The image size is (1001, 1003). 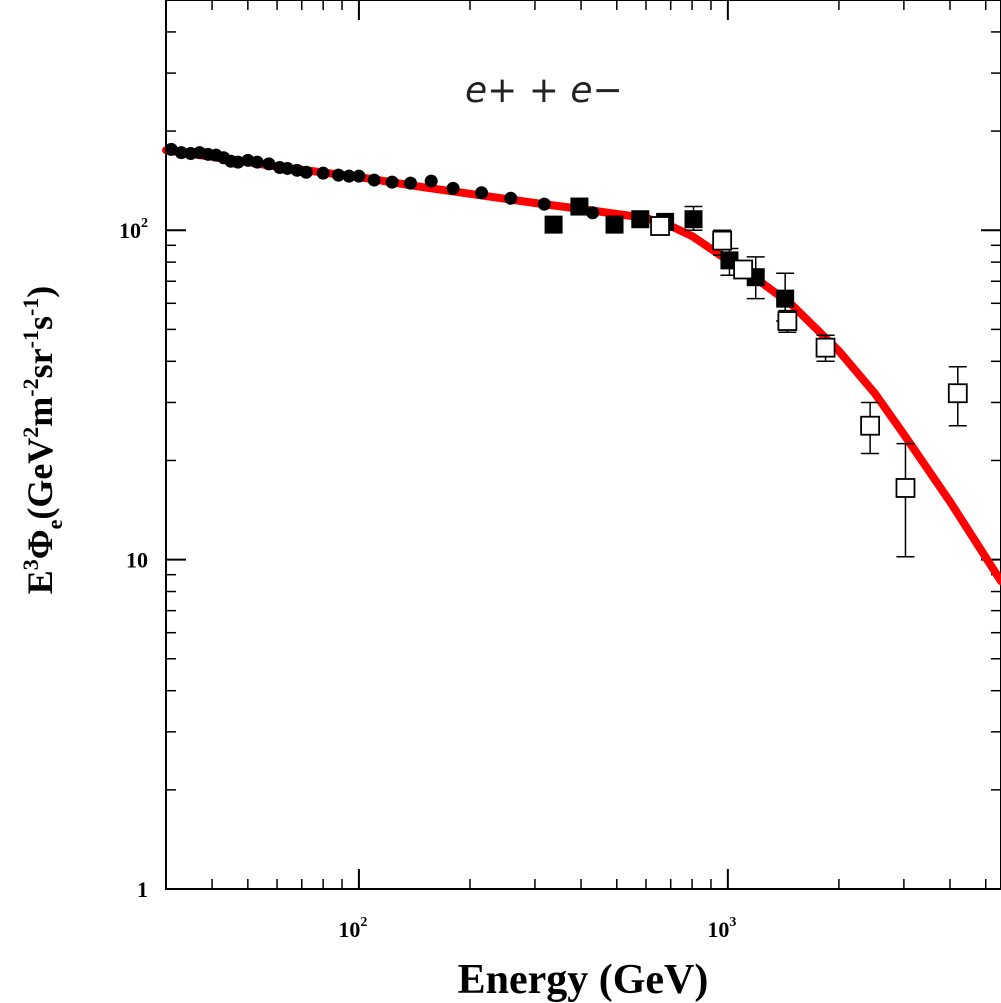 What do you see at coordinates (583, 980) in the screenshot?
I see `x-axis-title: Energy (GeV)` at bounding box center [583, 980].